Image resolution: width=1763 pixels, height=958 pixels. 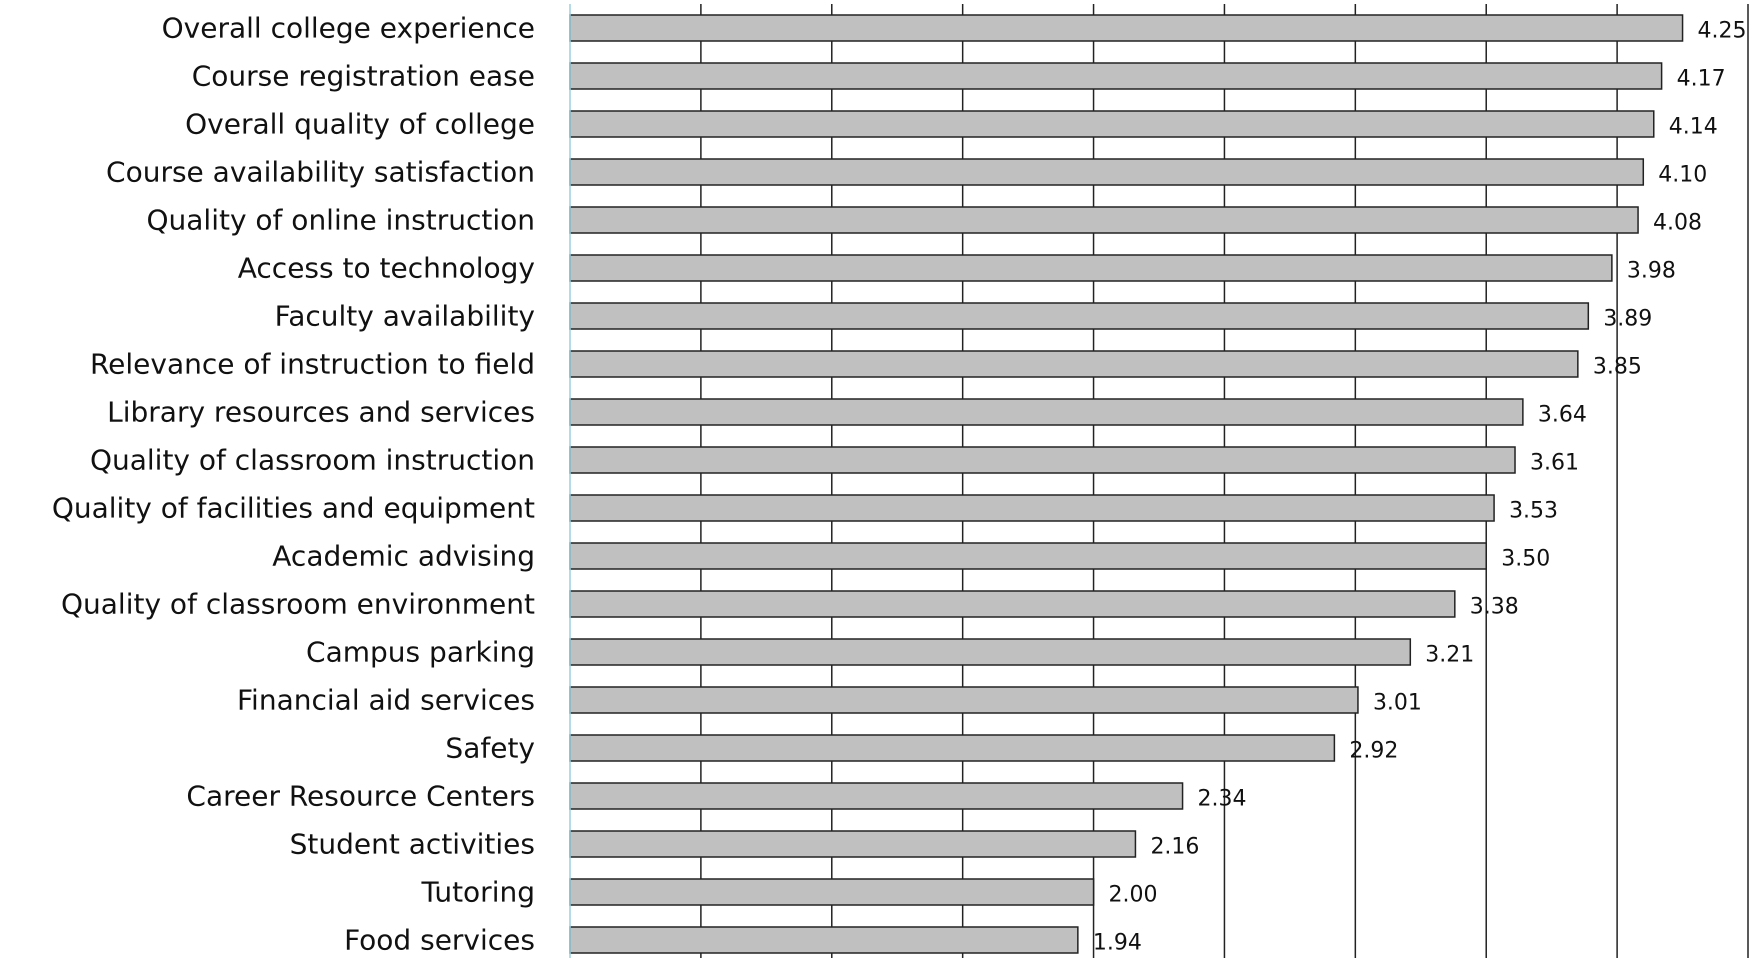 I want to click on value-label: 3.53, so click(x=1533, y=511).